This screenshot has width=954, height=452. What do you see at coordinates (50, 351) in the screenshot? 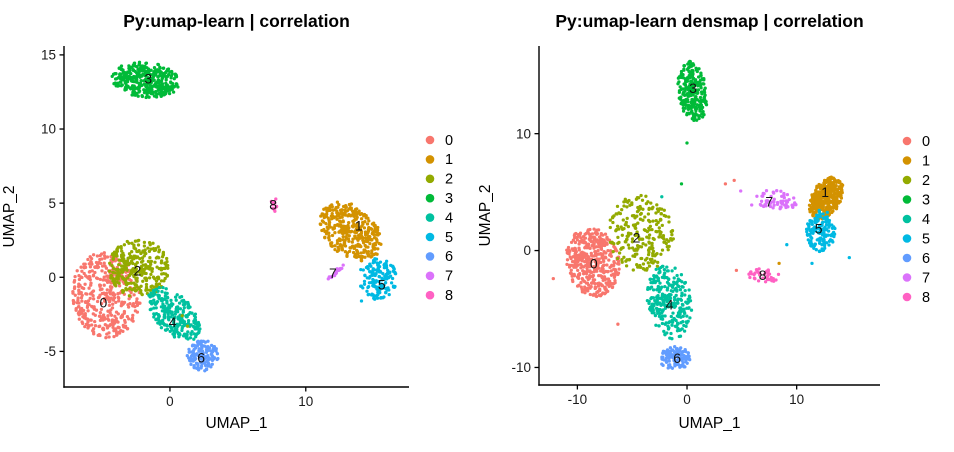
I see `y-tick-label: -5` at bounding box center [50, 351].